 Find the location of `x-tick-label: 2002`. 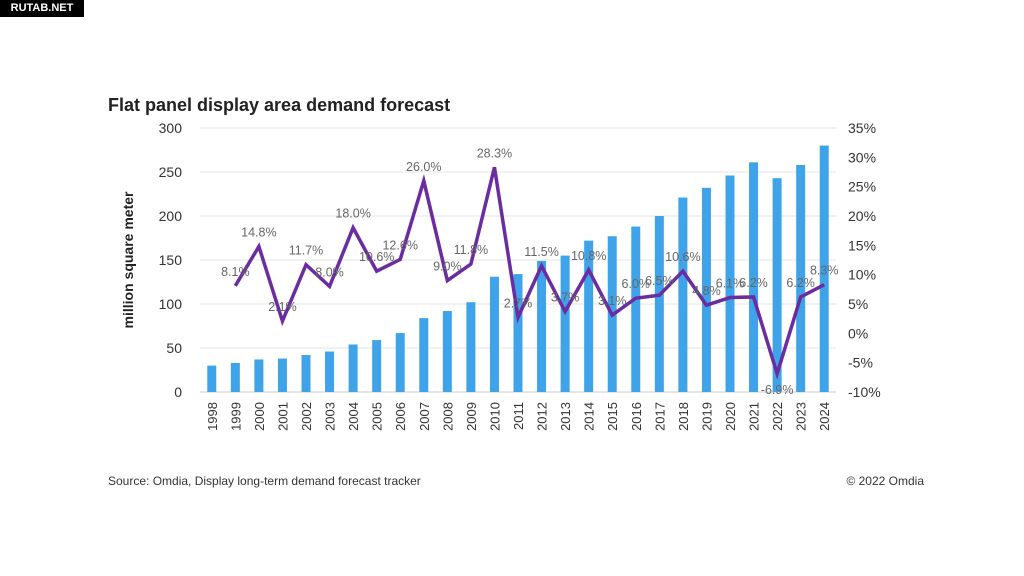

x-tick-label: 2002 is located at coordinates (306, 416).